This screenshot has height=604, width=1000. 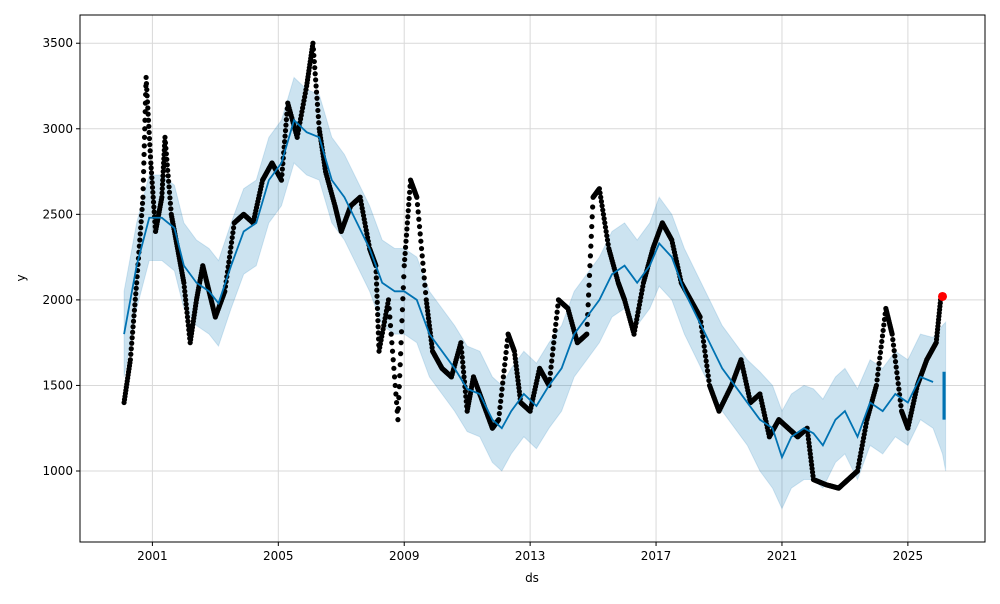 I want to click on y-tick-label: 2000, so click(x=57, y=300).